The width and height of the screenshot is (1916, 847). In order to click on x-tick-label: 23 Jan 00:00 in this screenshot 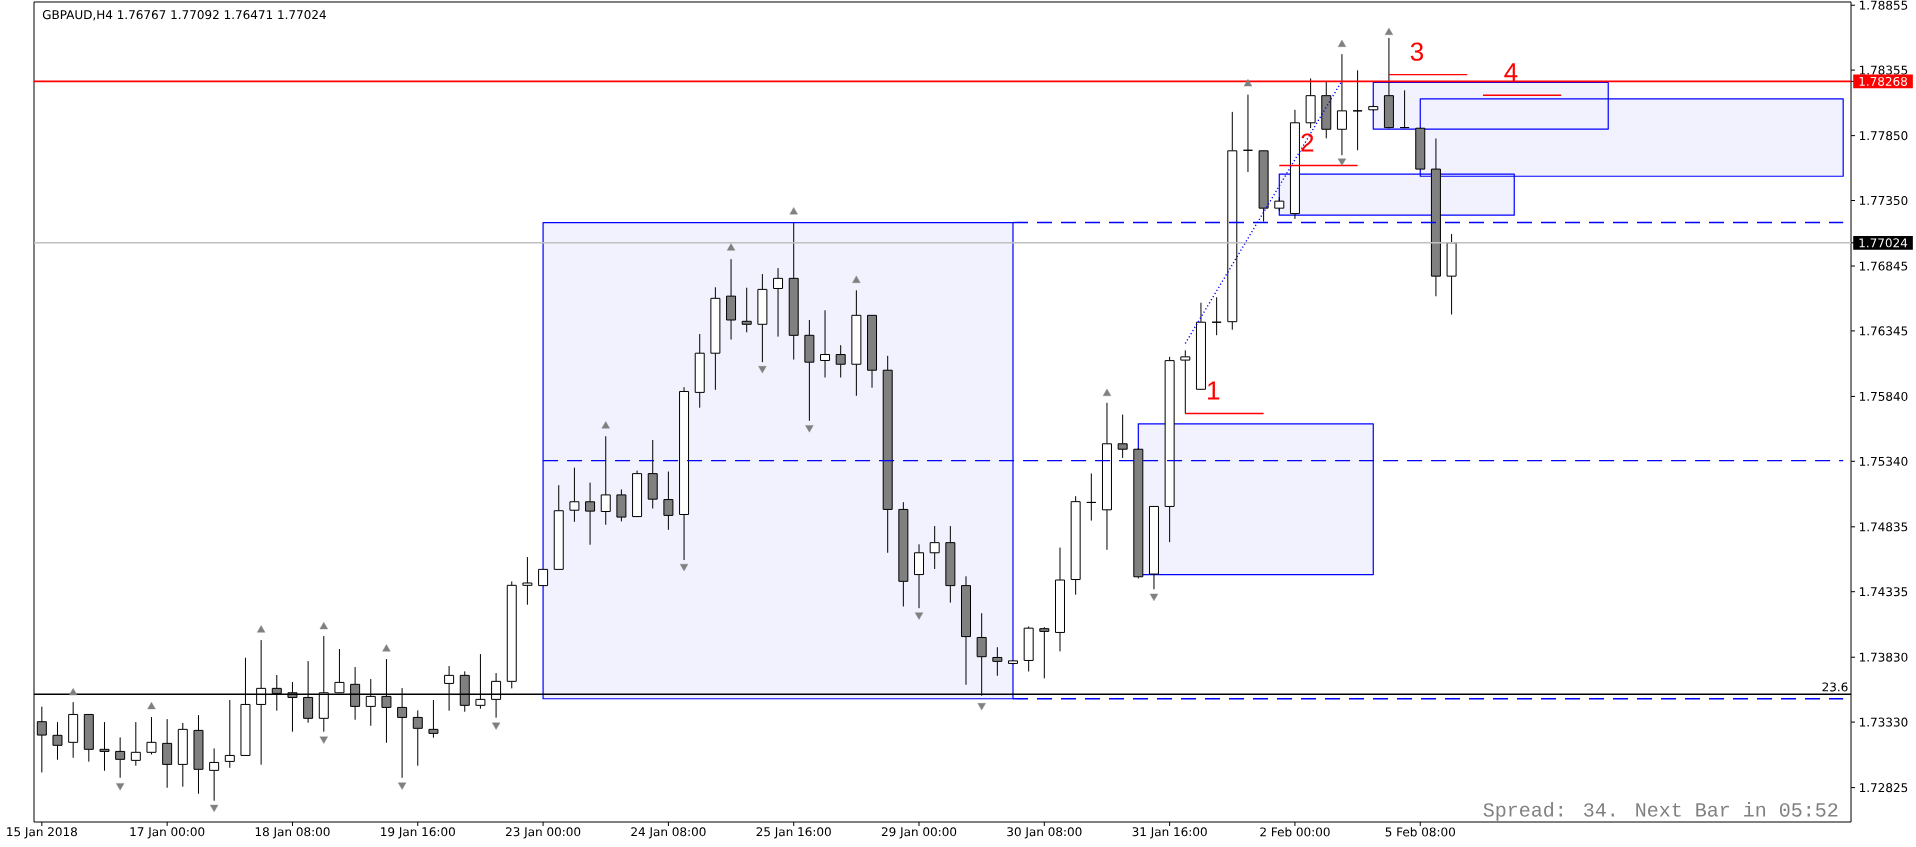, I will do `click(543, 833)`.